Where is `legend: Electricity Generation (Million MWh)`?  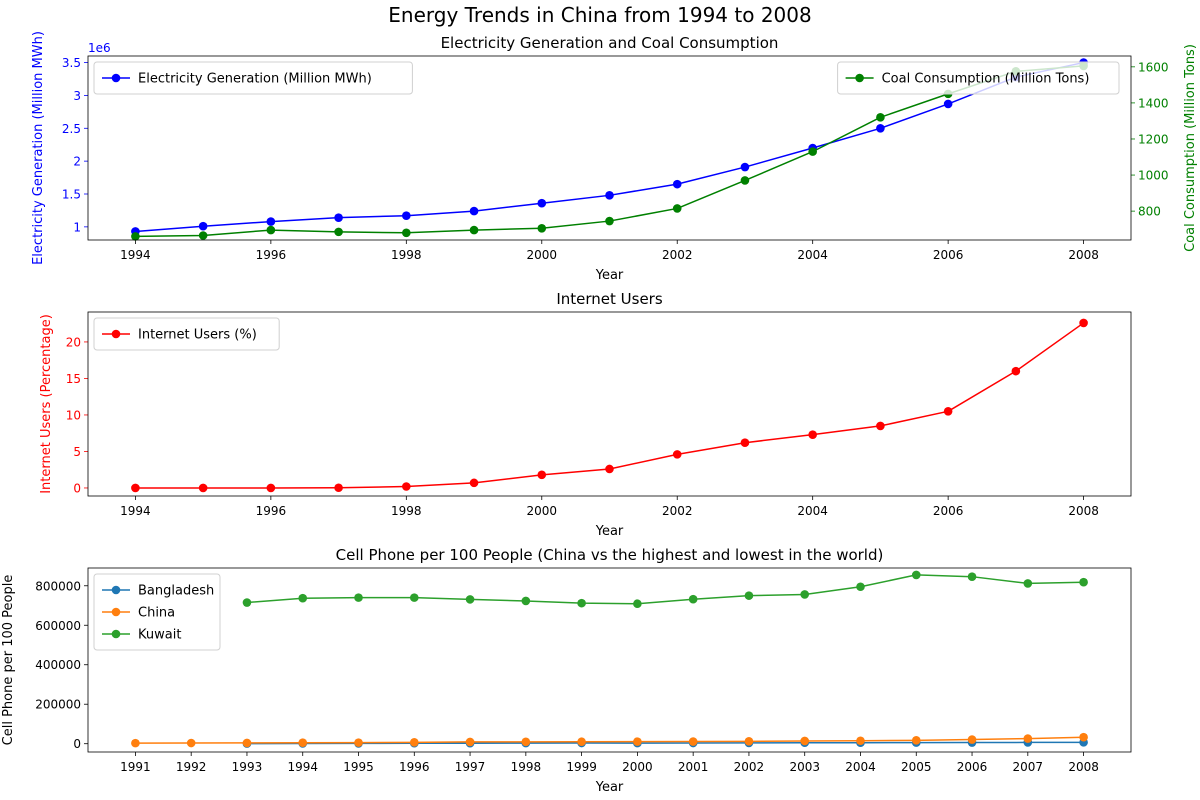
legend: Electricity Generation (Million MWh) is located at coordinates (253, 78).